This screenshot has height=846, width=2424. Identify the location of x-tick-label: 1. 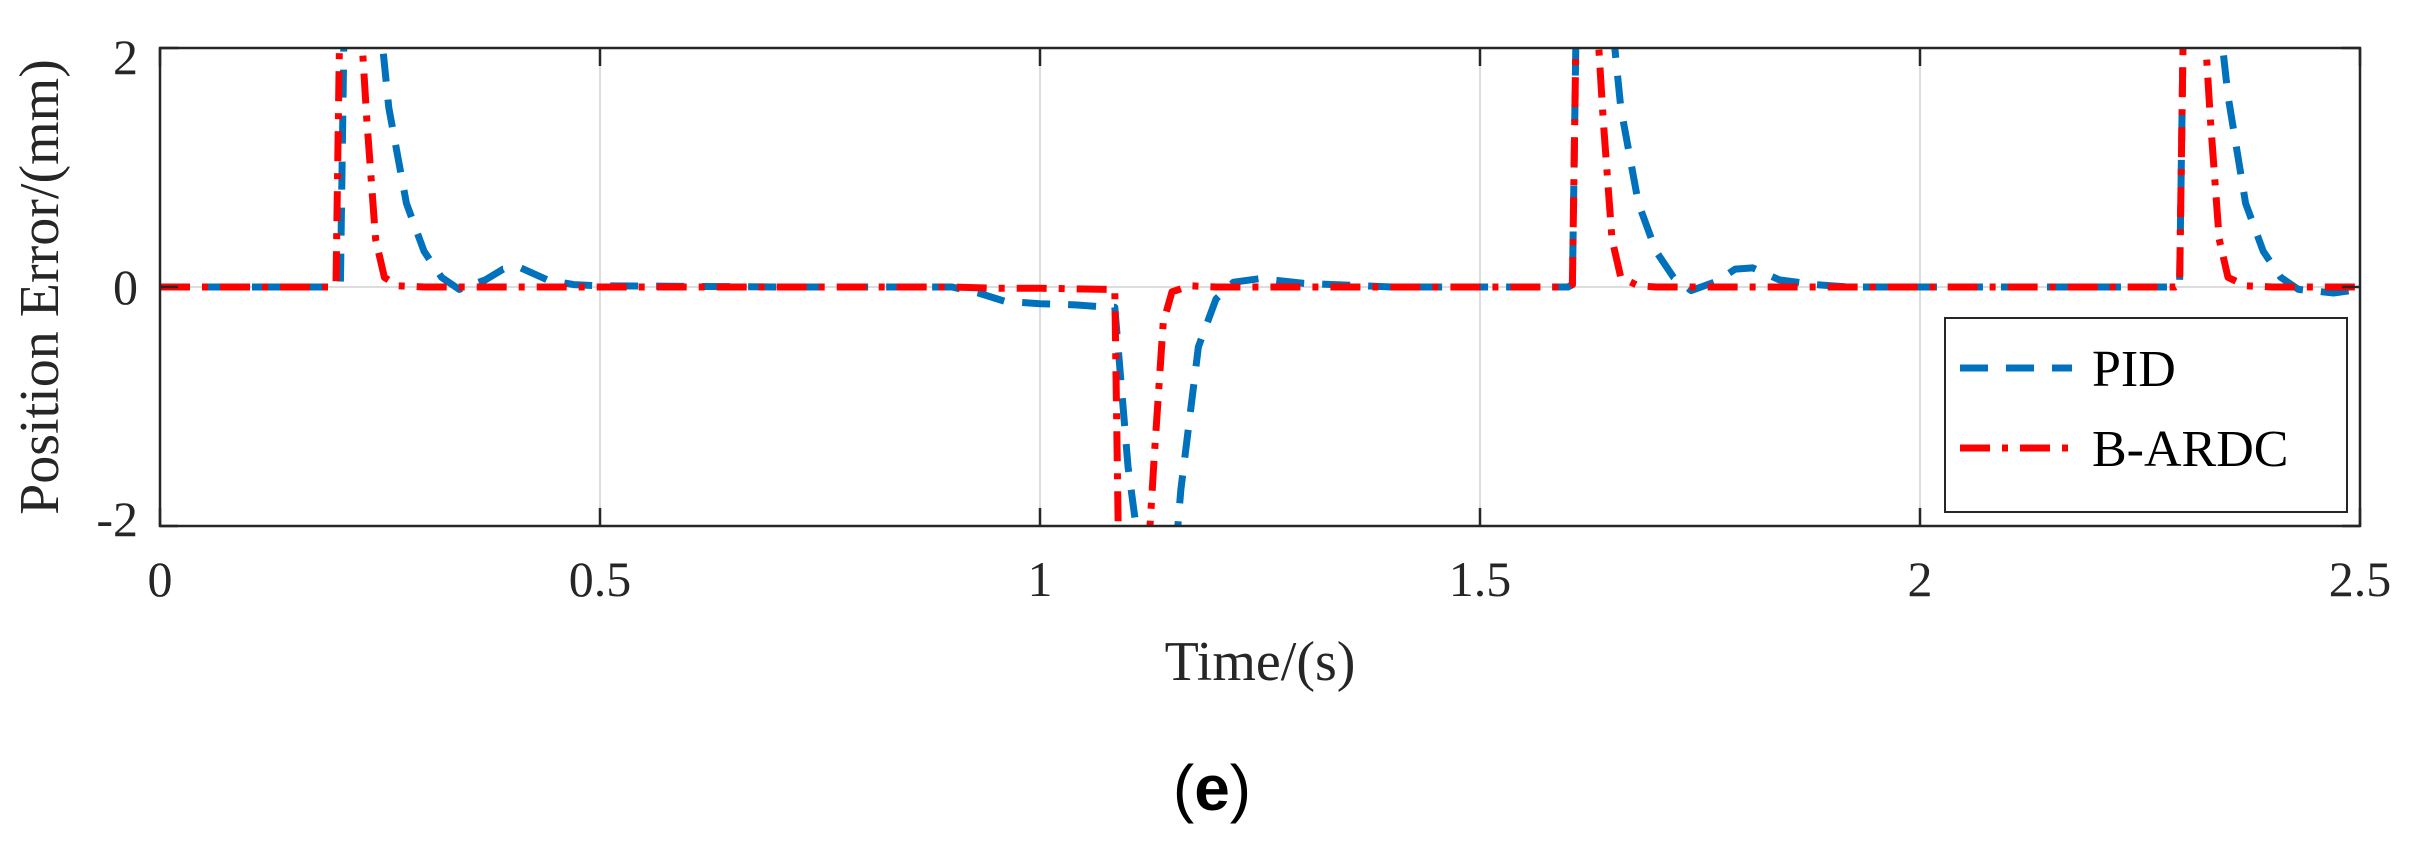
(1040, 579).